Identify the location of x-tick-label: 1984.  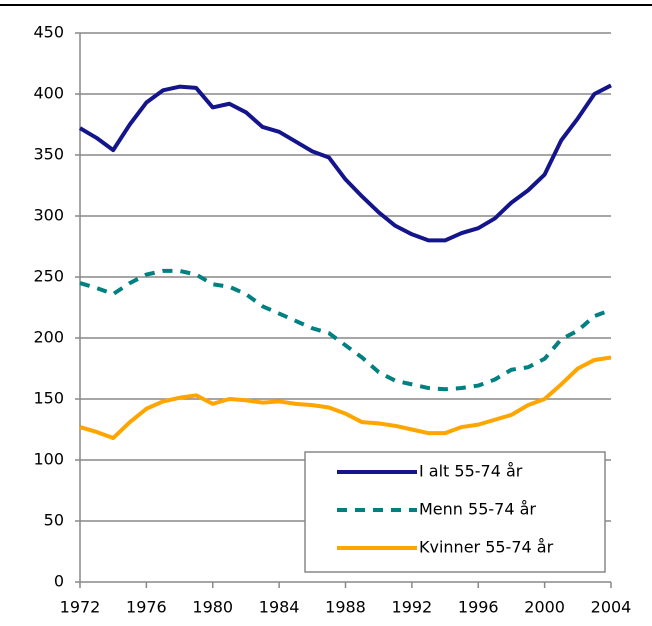
(279, 607).